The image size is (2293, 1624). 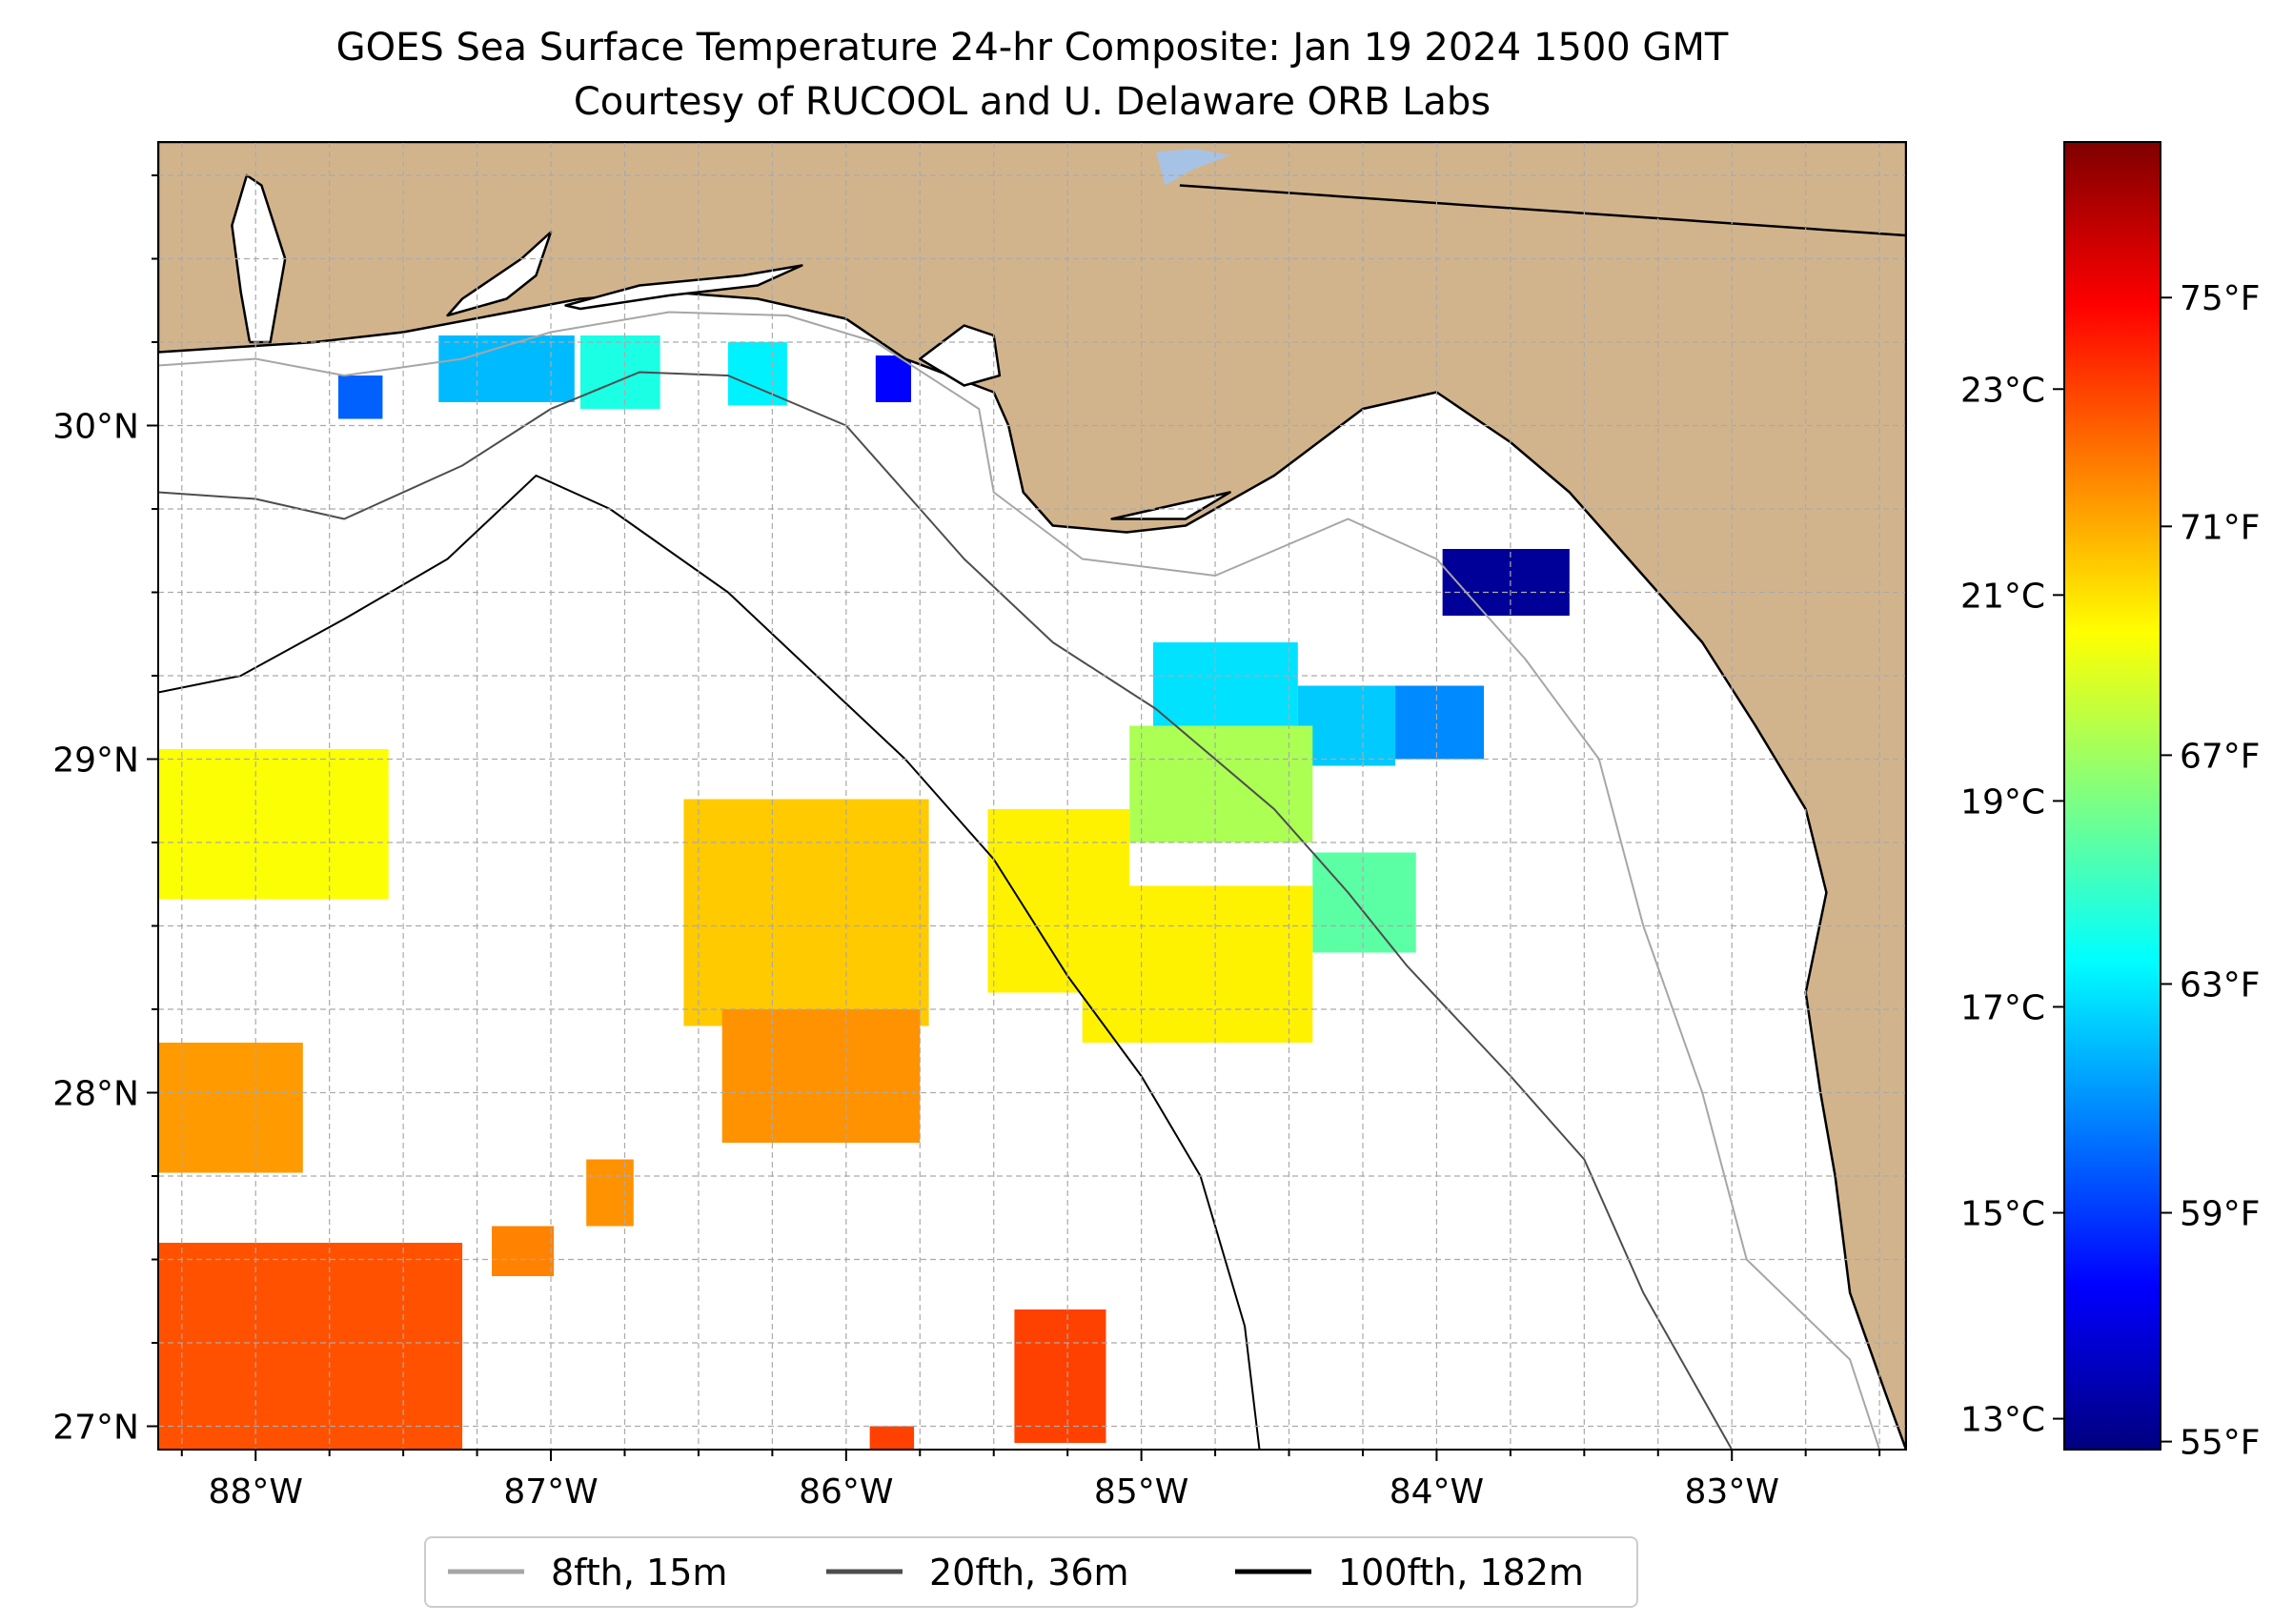 I want to click on isobath-legend: 8fth, 15m 20fth, 36m 100fth, 182m, so click(x=1031, y=1572).